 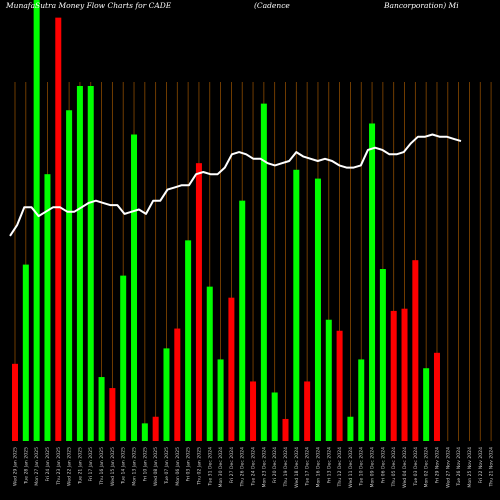 I want to click on x-tick-label: Tue 26 Nov 2024, so click(x=459, y=467).